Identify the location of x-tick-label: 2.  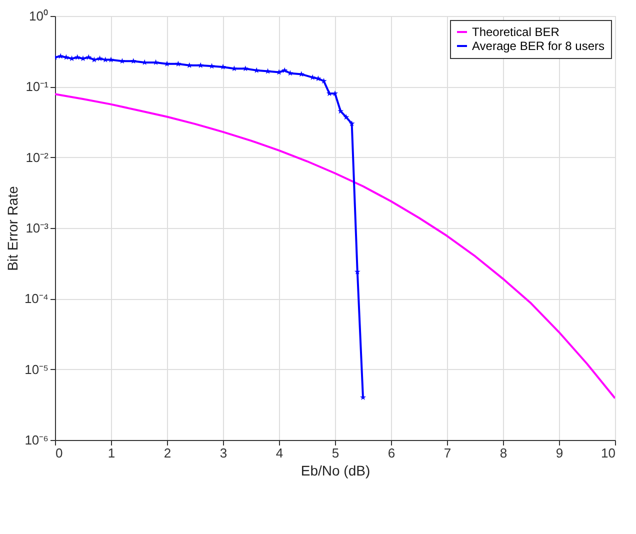
(168, 453).